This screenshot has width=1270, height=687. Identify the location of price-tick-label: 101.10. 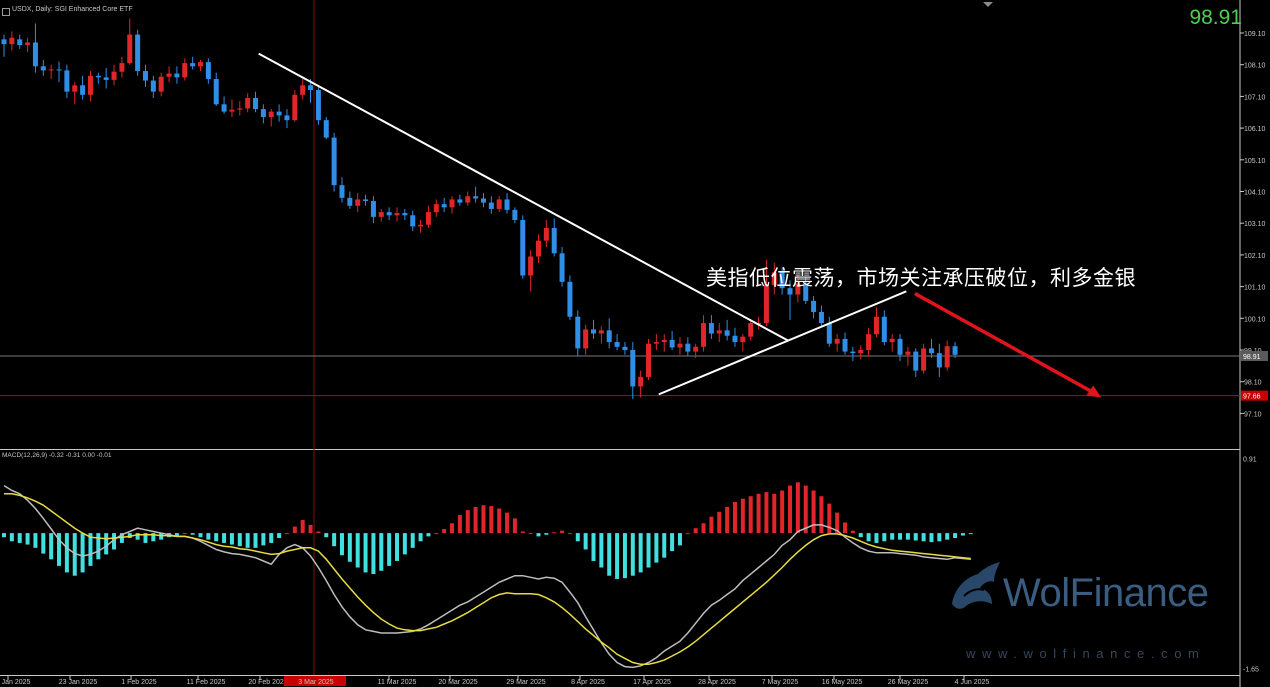
(1255, 288).